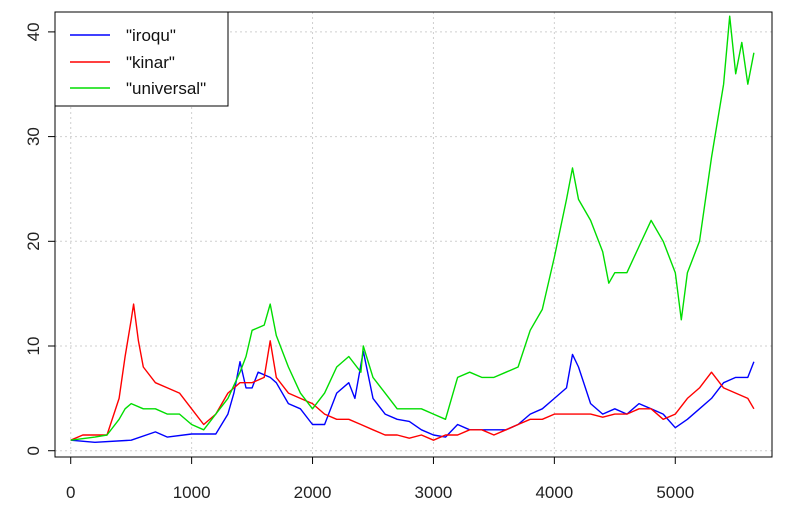  Describe the element at coordinates (33, 346) in the screenshot. I see `y-tick-label: 10` at that location.